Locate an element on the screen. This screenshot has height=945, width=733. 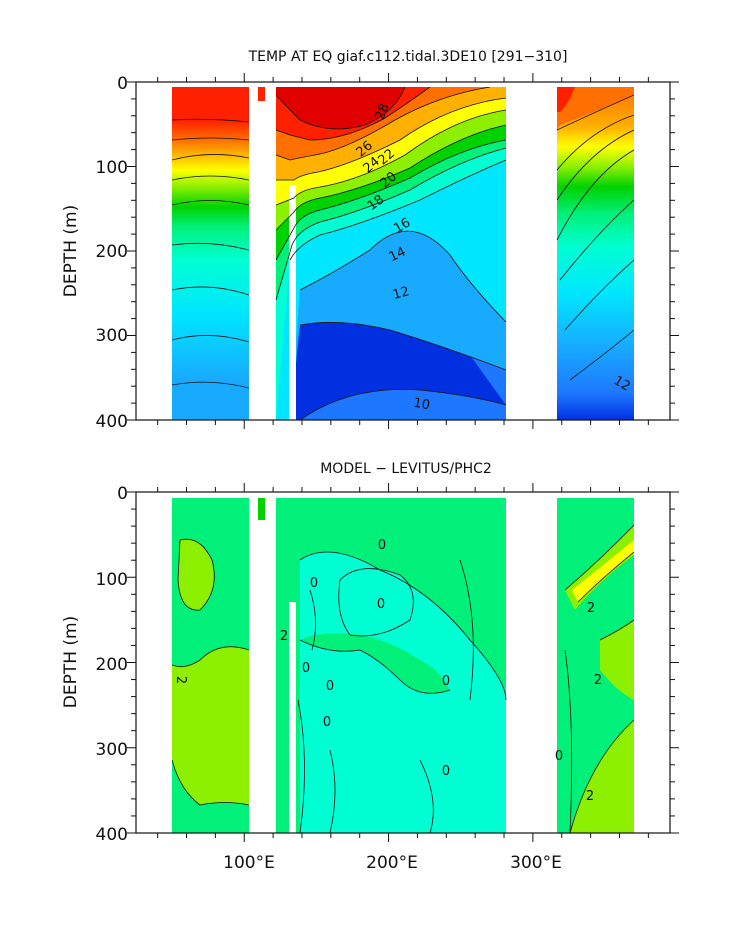
contour-label-top-6: 16 is located at coordinates (402, 225).